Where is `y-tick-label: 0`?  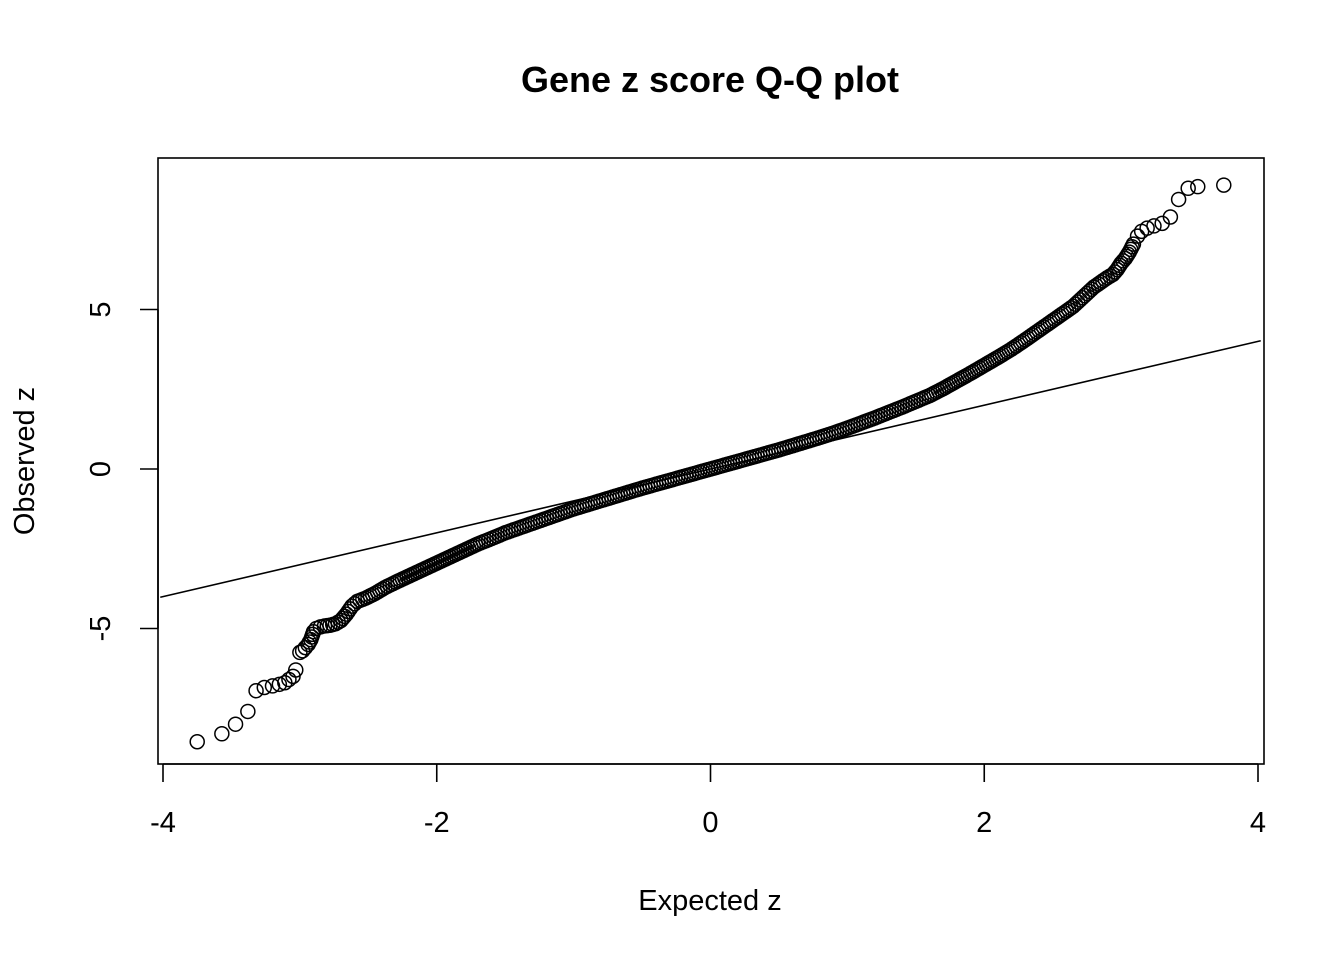
y-tick-label: 0 is located at coordinates (101, 469).